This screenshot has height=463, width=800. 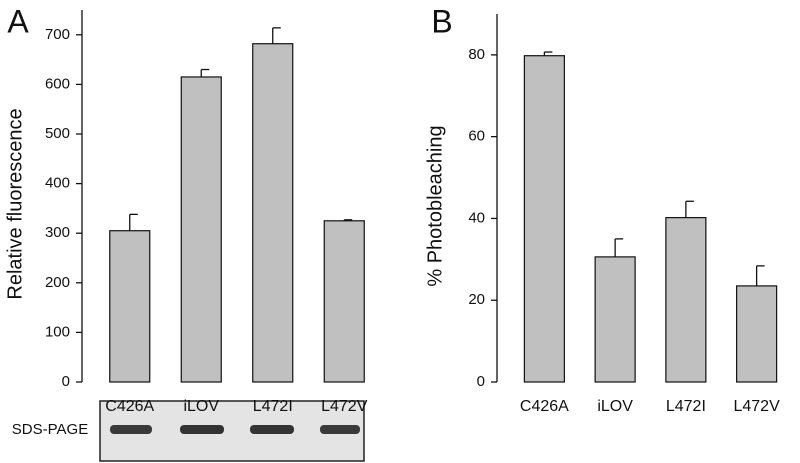 I want to click on gel-image, so click(x=232, y=431).